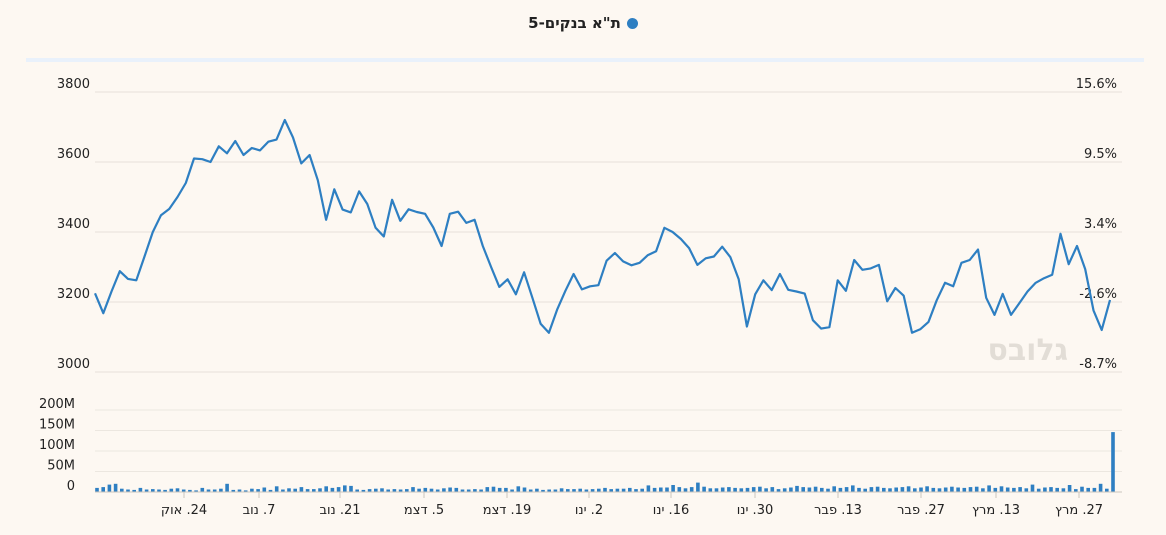  I want to click on y-axis-left: 3800 3600 3400 3200 3000, so click(73, 224).